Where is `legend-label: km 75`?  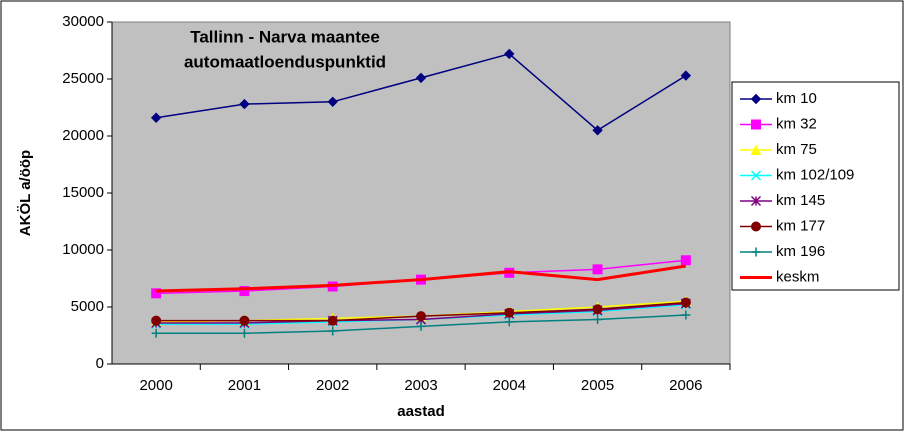
legend-label: km 75 is located at coordinates (796, 149).